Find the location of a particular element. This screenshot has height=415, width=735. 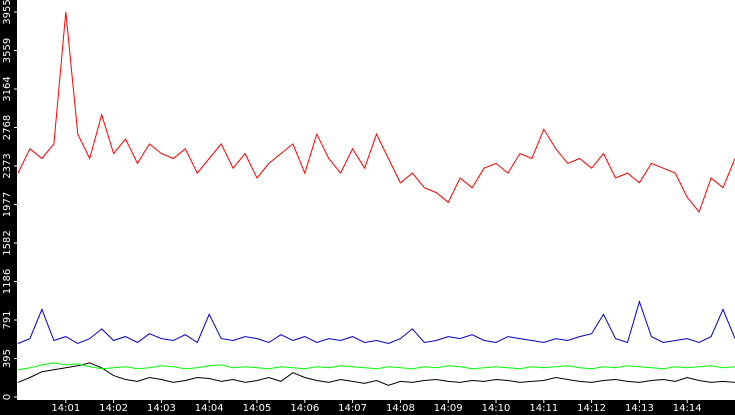

y-tick-label: 3559 is located at coordinates (7, 50).